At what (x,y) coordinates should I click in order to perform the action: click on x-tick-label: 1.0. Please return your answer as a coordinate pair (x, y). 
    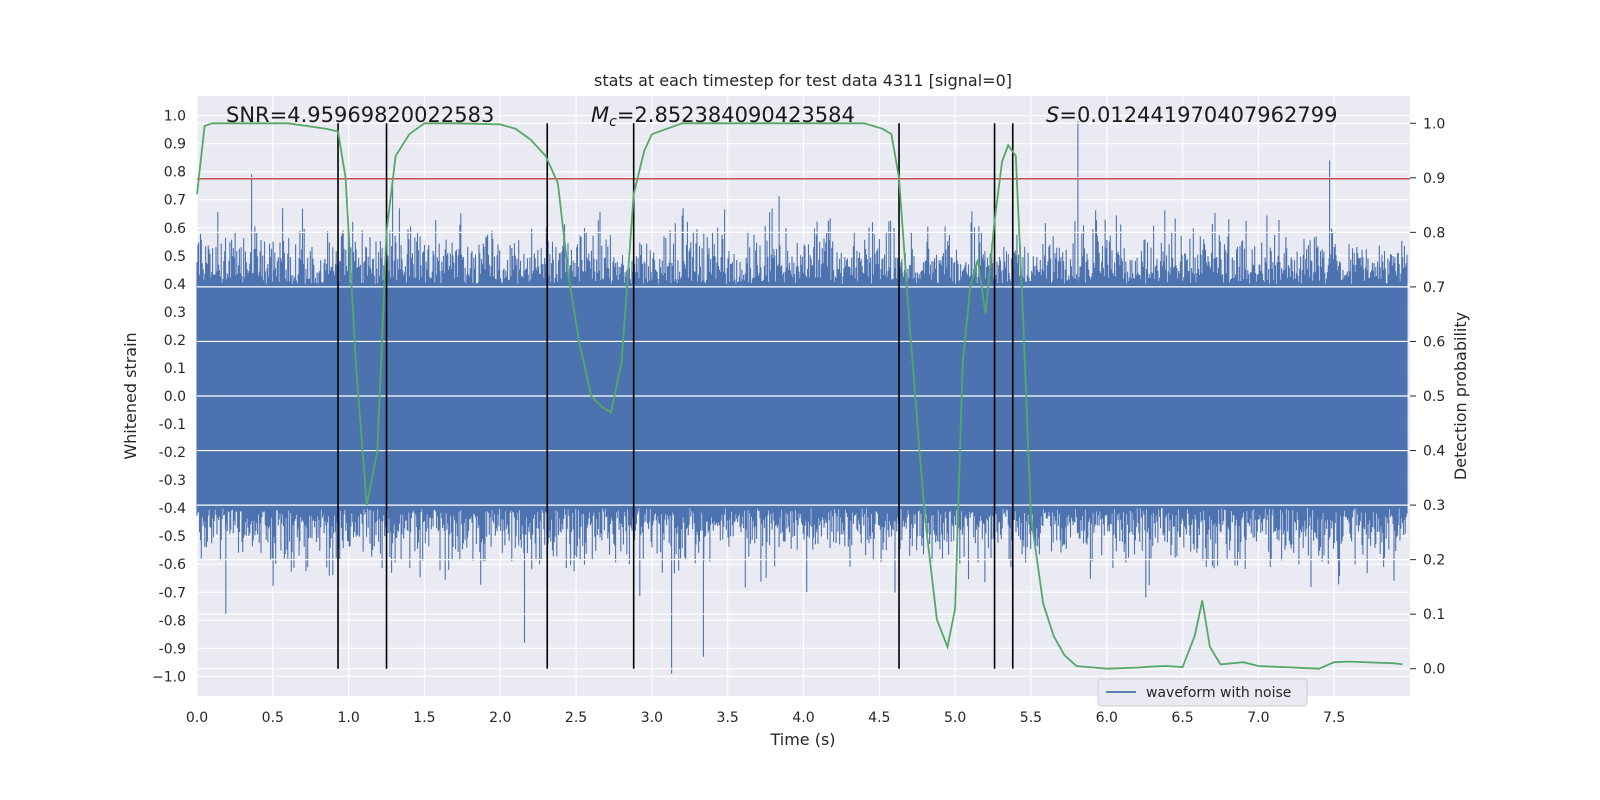
    Looking at the image, I should click on (348, 718).